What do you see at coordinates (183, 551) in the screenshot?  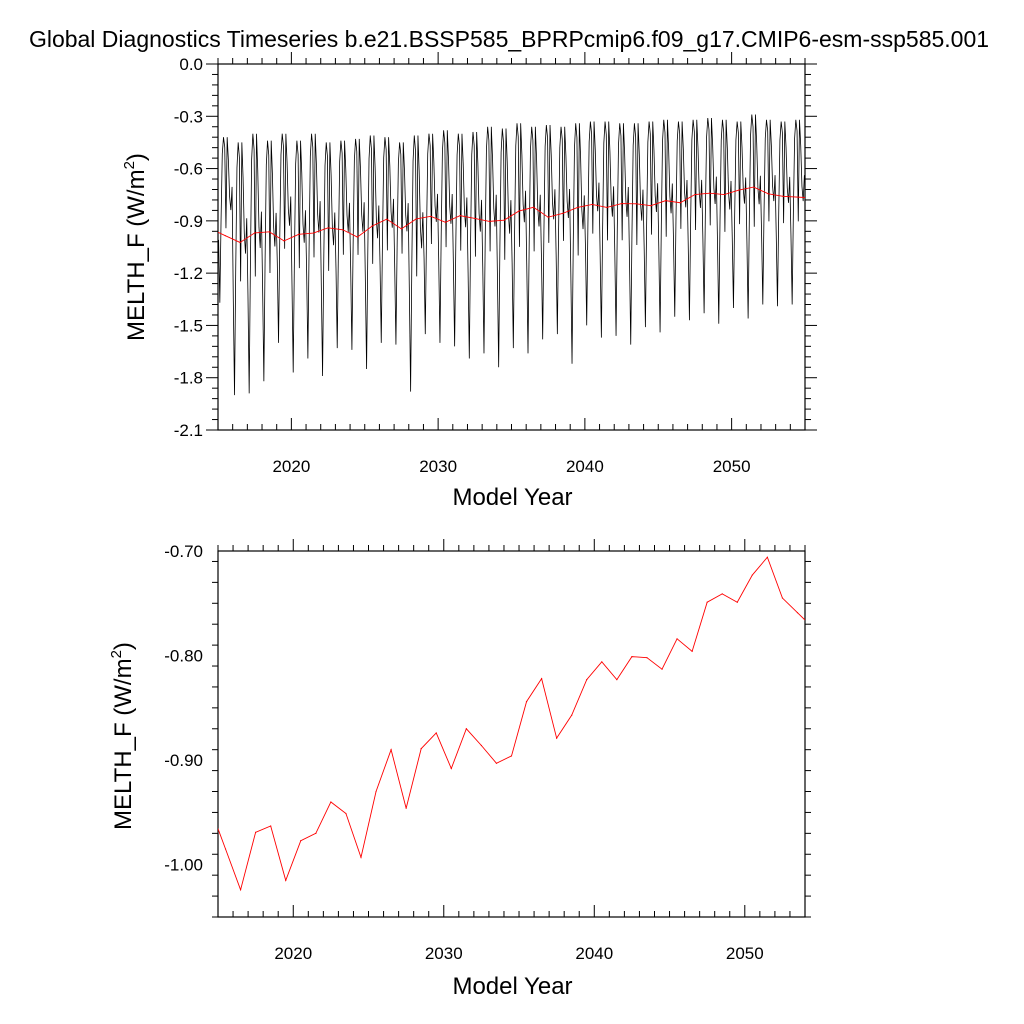 I see `y-tick-label: -0.70` at bounding box center [183, 551].